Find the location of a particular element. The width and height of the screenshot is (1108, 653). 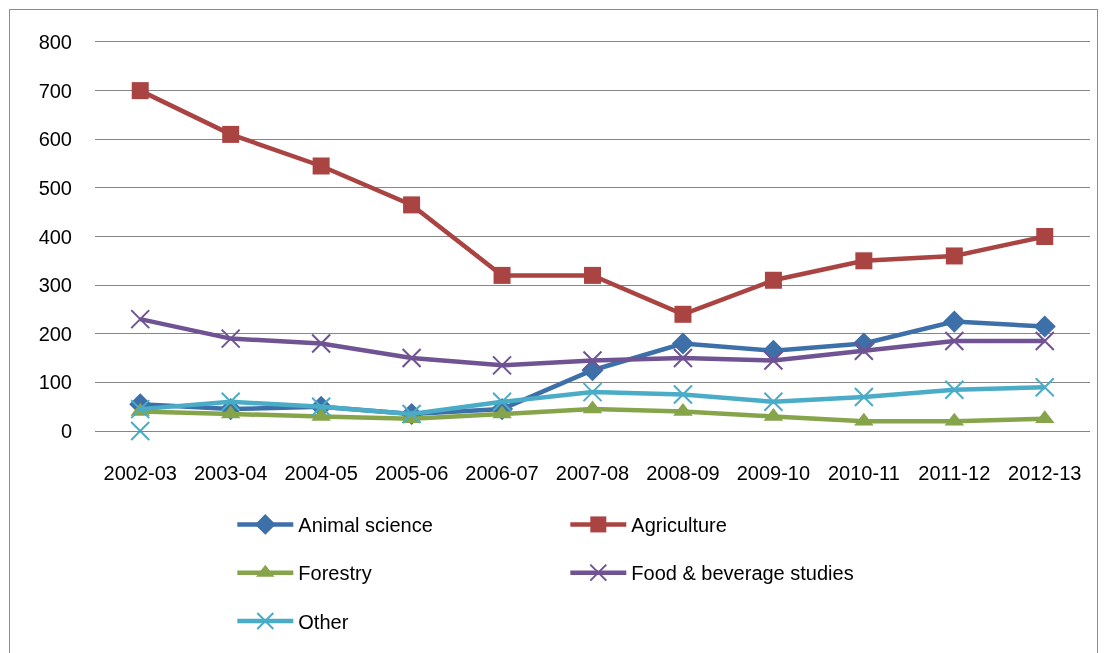

y-tick-label: 0 is located at coordinates (66, 431).